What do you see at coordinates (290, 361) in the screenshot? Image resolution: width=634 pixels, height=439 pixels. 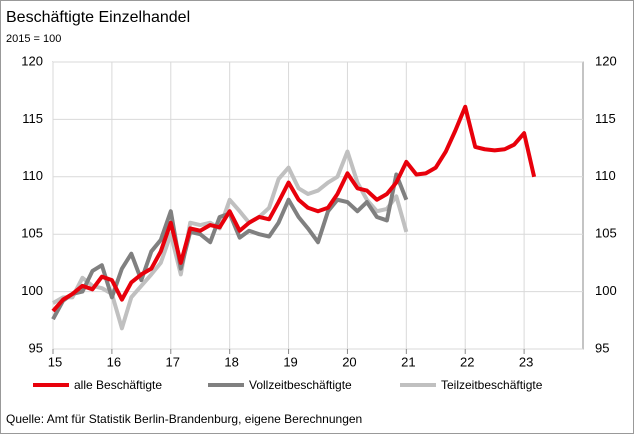 I see `x-tick-label: 19` at bounding box center [290, 361].